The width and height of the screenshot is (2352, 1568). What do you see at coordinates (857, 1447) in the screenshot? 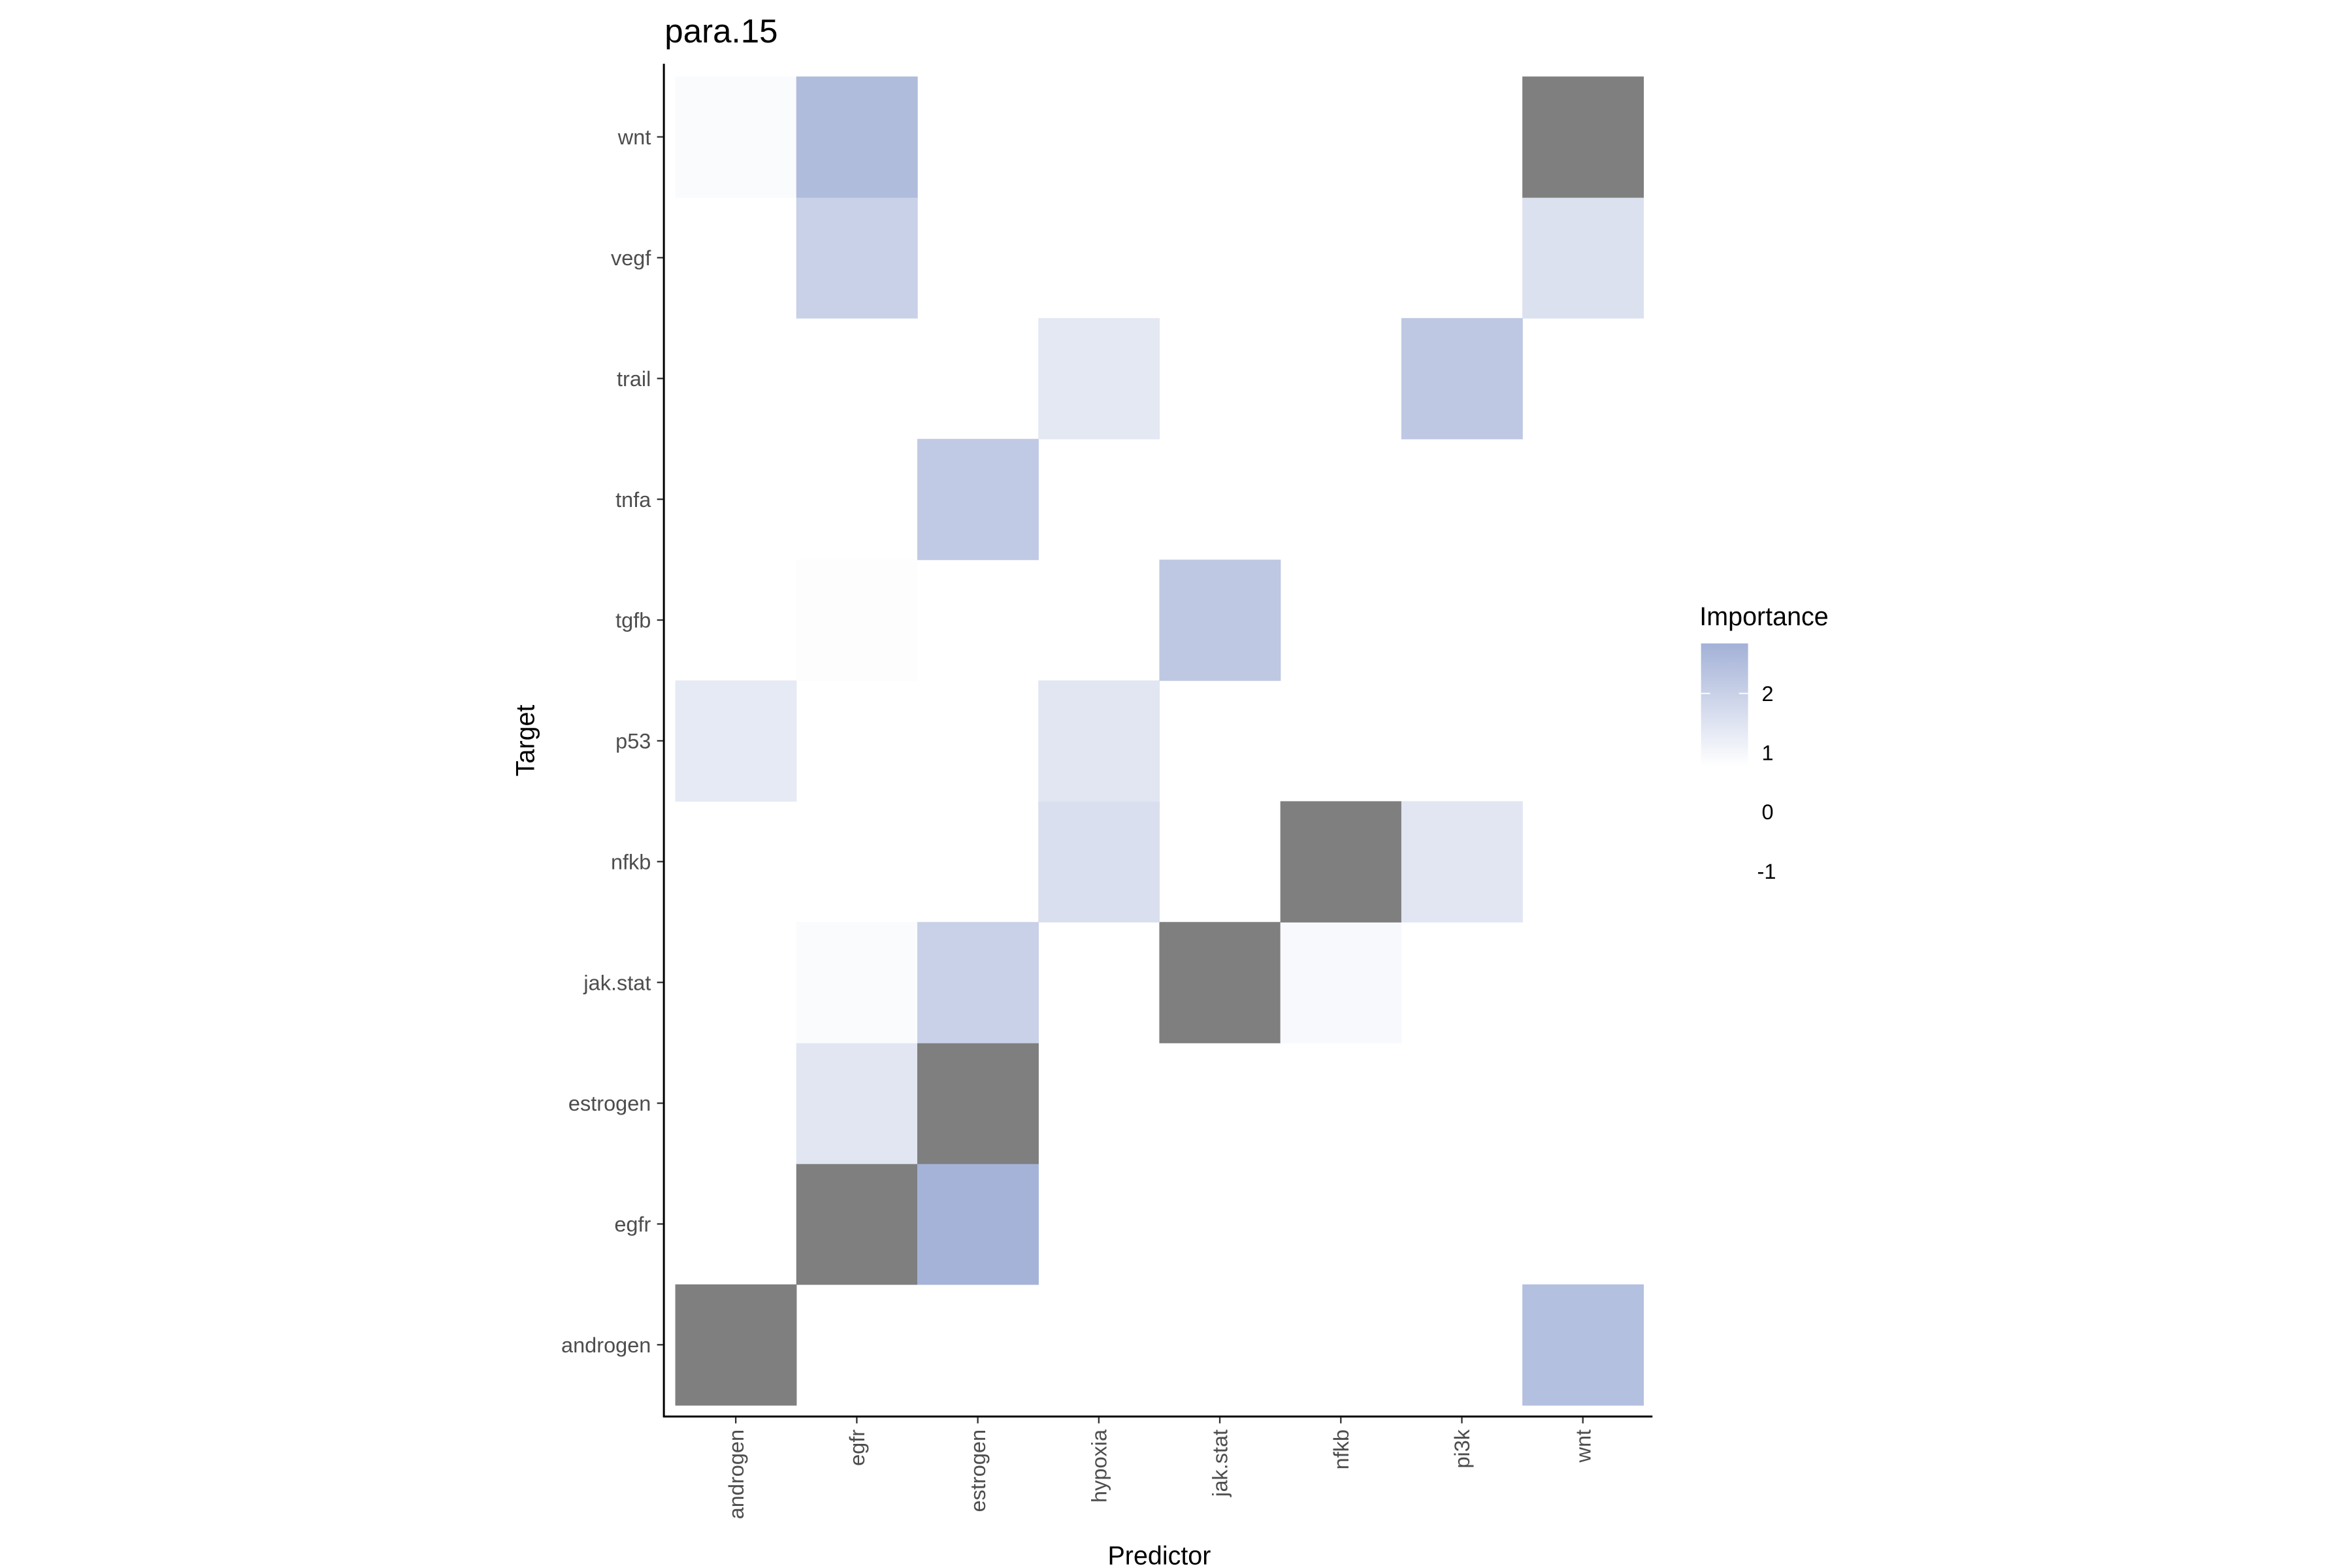
I see `x-tick-label: egfr` at bounding box center [857, 1447].